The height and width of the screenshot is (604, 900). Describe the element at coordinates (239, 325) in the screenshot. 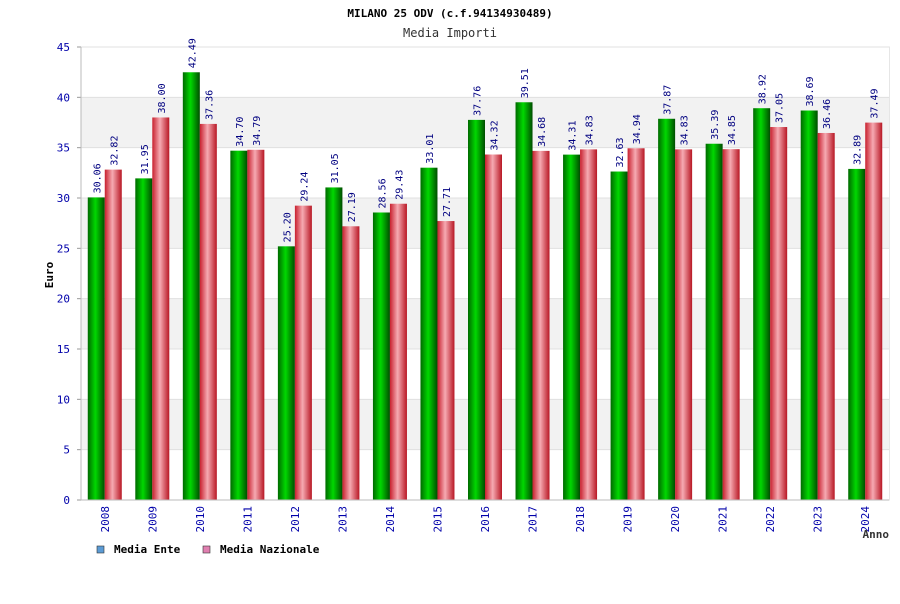

I see `bar-media-ente-2011` at that location.